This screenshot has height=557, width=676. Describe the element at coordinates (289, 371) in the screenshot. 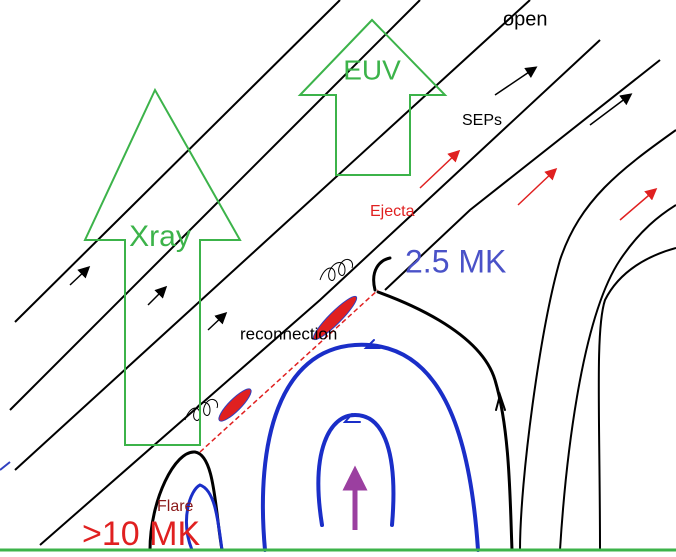

I see `current-sheet` at that location.